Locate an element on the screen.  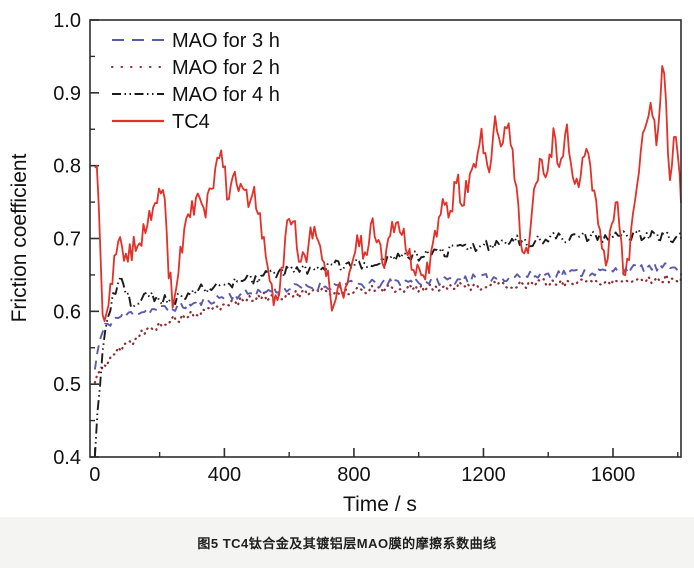
legend-label-mao-3h: MAO for 3 h is located at coordinates (226, 41).